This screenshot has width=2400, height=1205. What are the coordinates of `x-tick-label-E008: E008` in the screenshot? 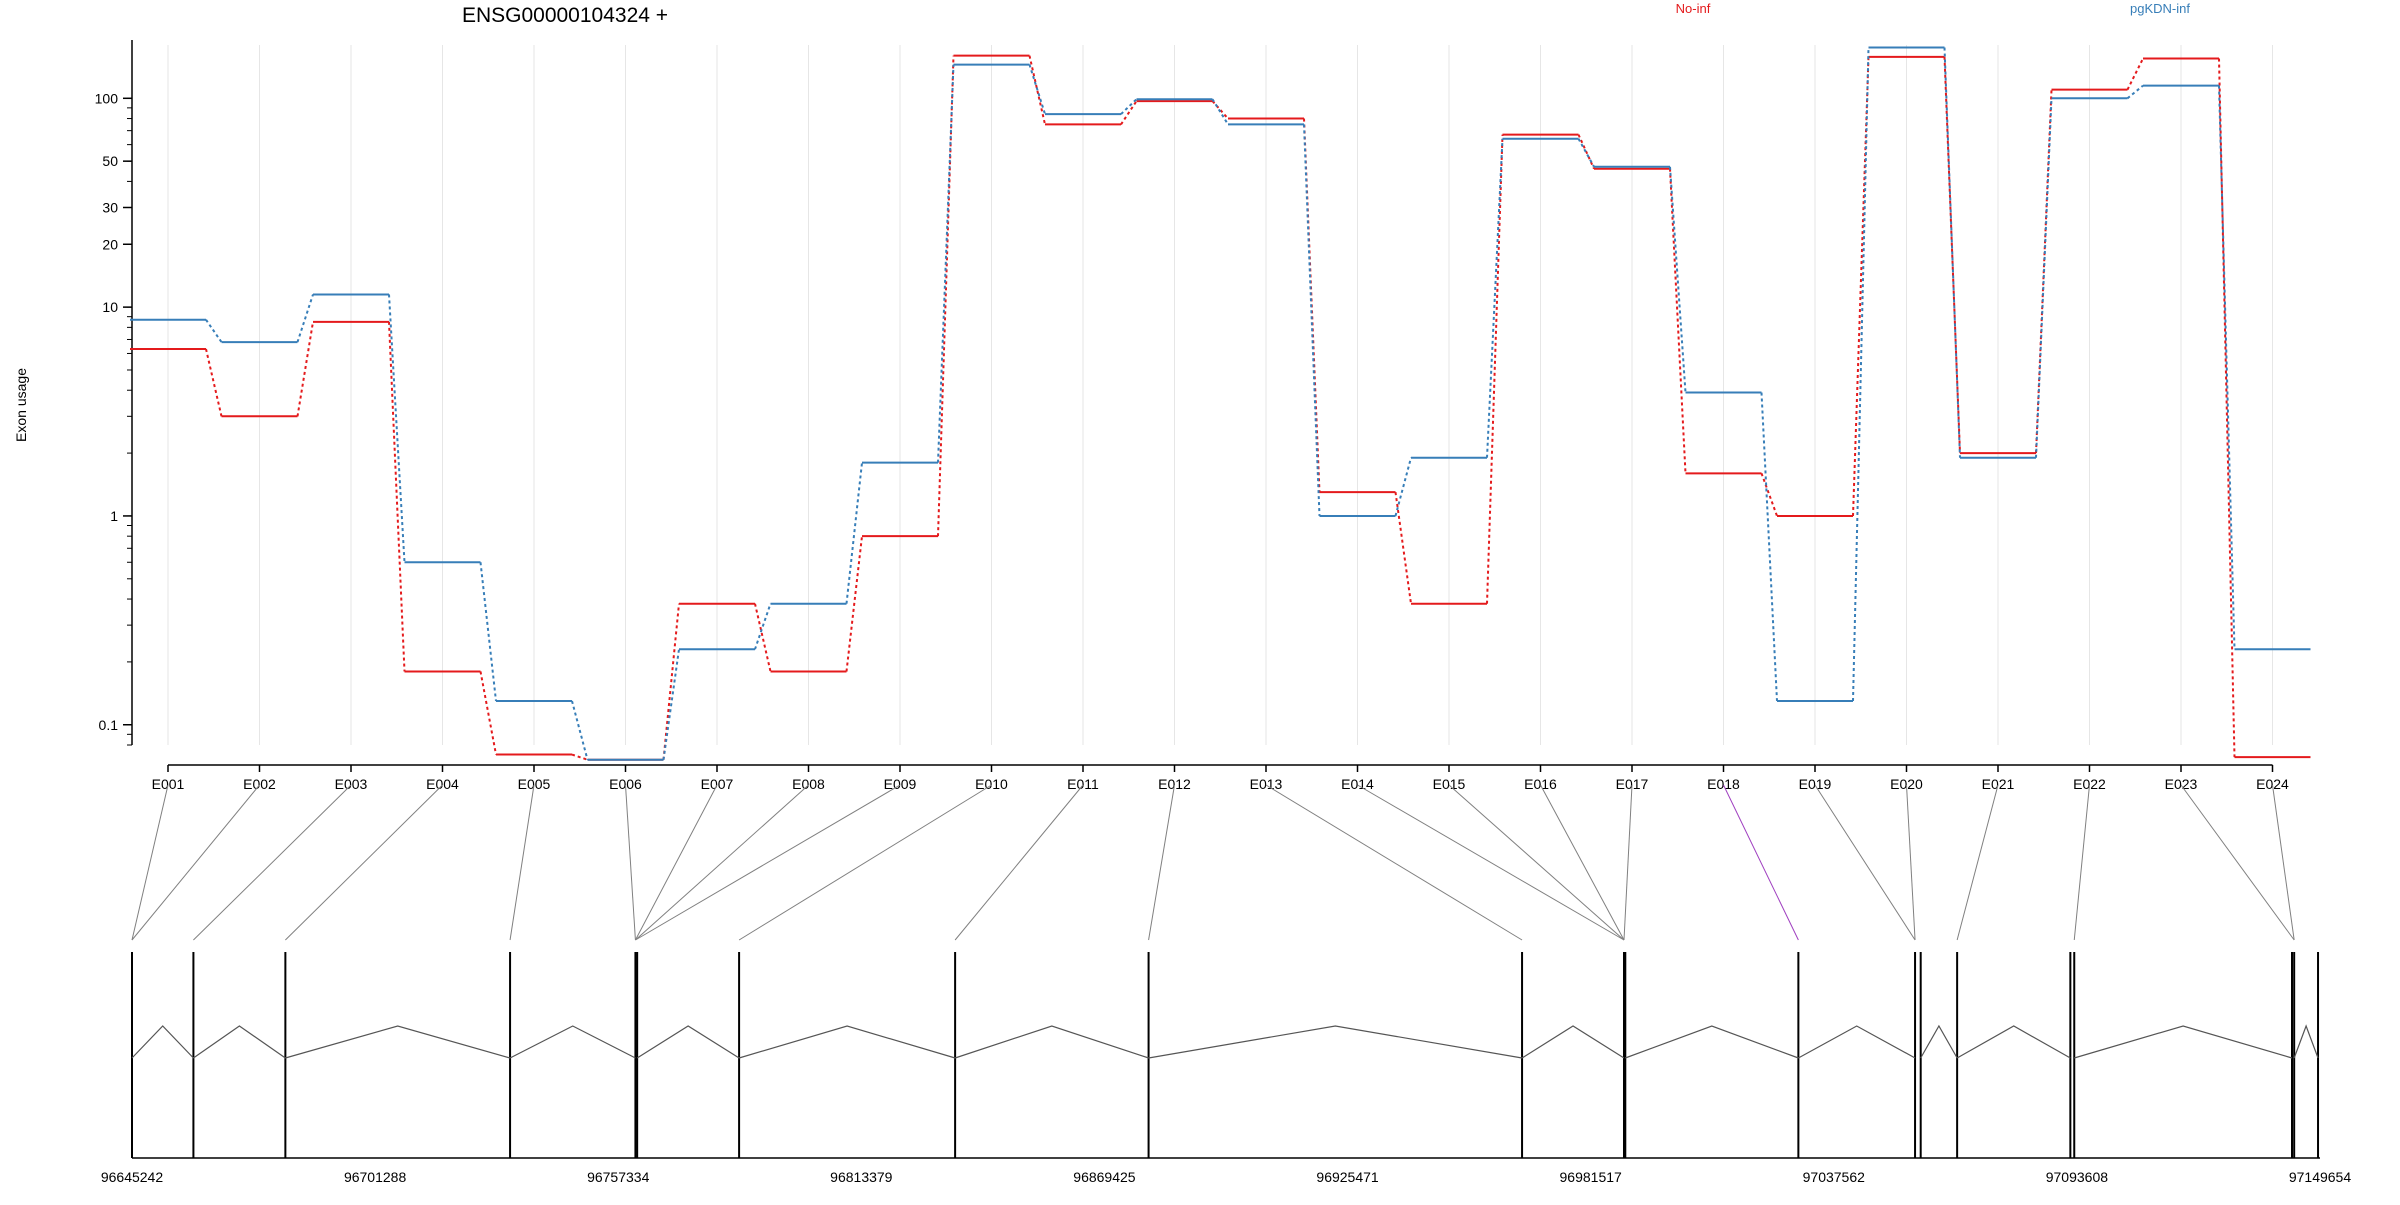 It's located at (808, 784).